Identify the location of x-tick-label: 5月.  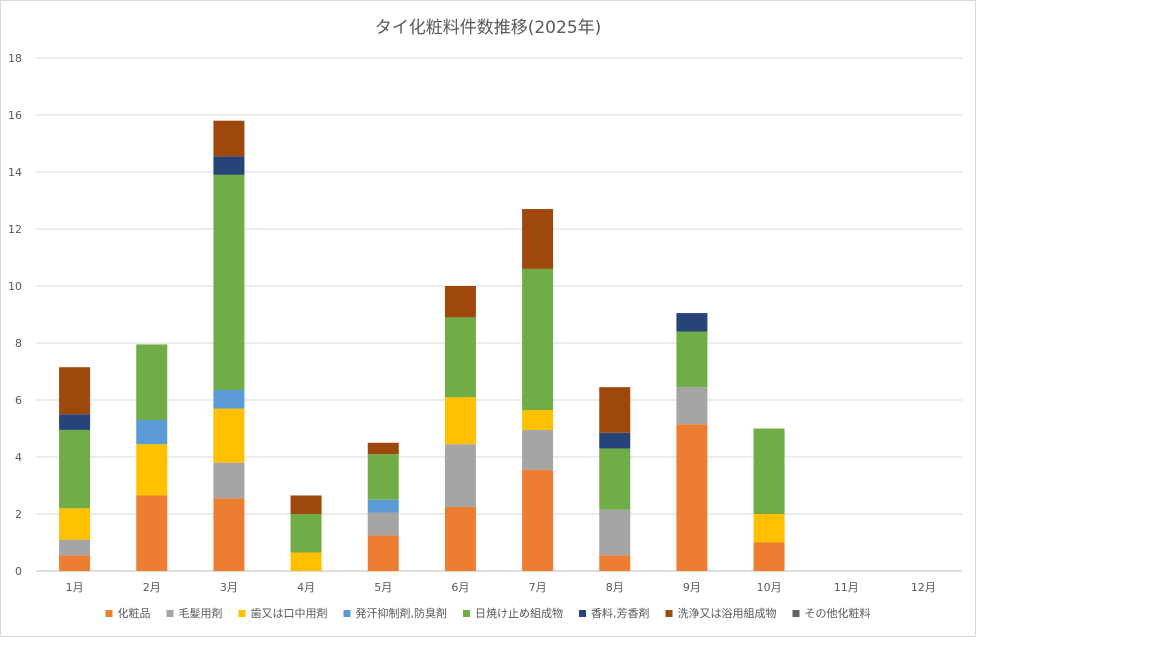
(383, 587).